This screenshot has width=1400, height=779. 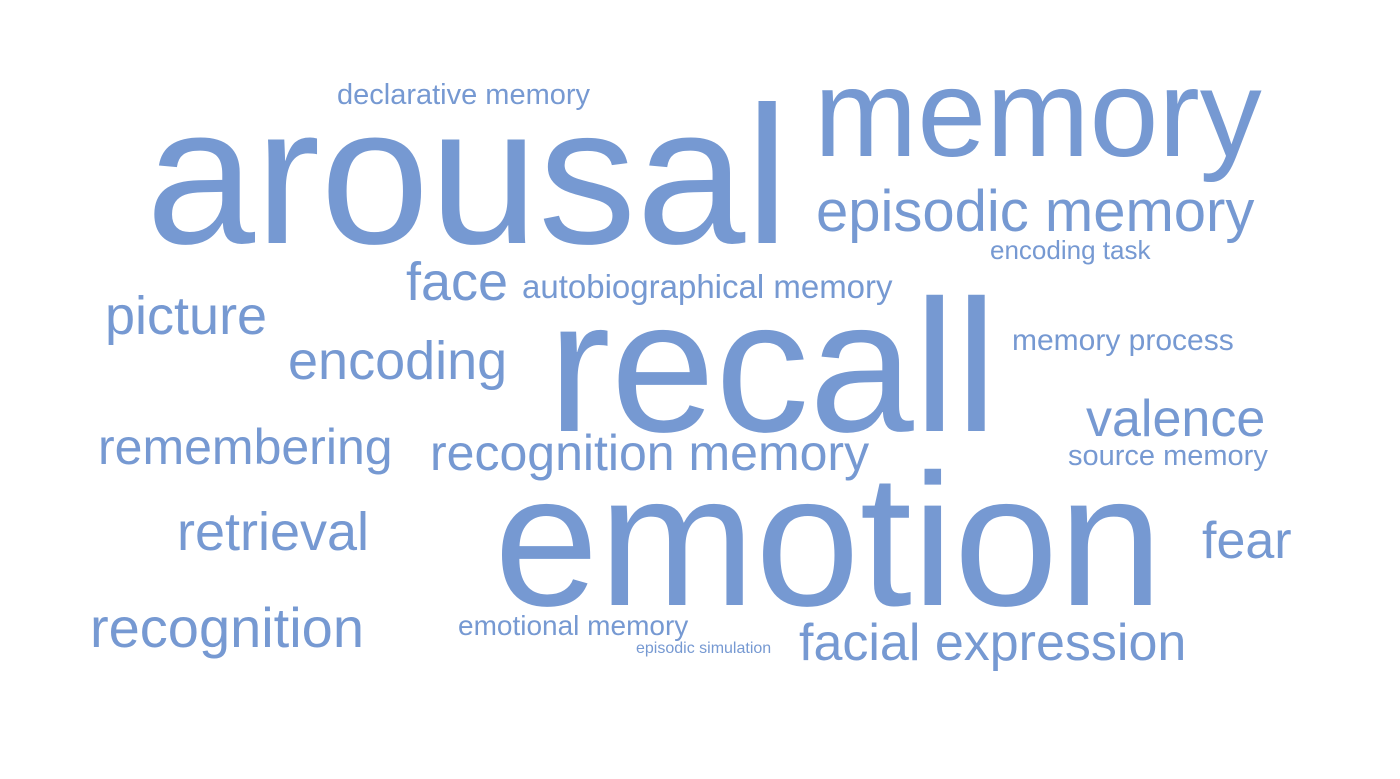 What do you see at coordinates (704, 648) in the screenshot?
I see `word-episodic-simulation: episodic simulation` at bounding box center [704, 648].